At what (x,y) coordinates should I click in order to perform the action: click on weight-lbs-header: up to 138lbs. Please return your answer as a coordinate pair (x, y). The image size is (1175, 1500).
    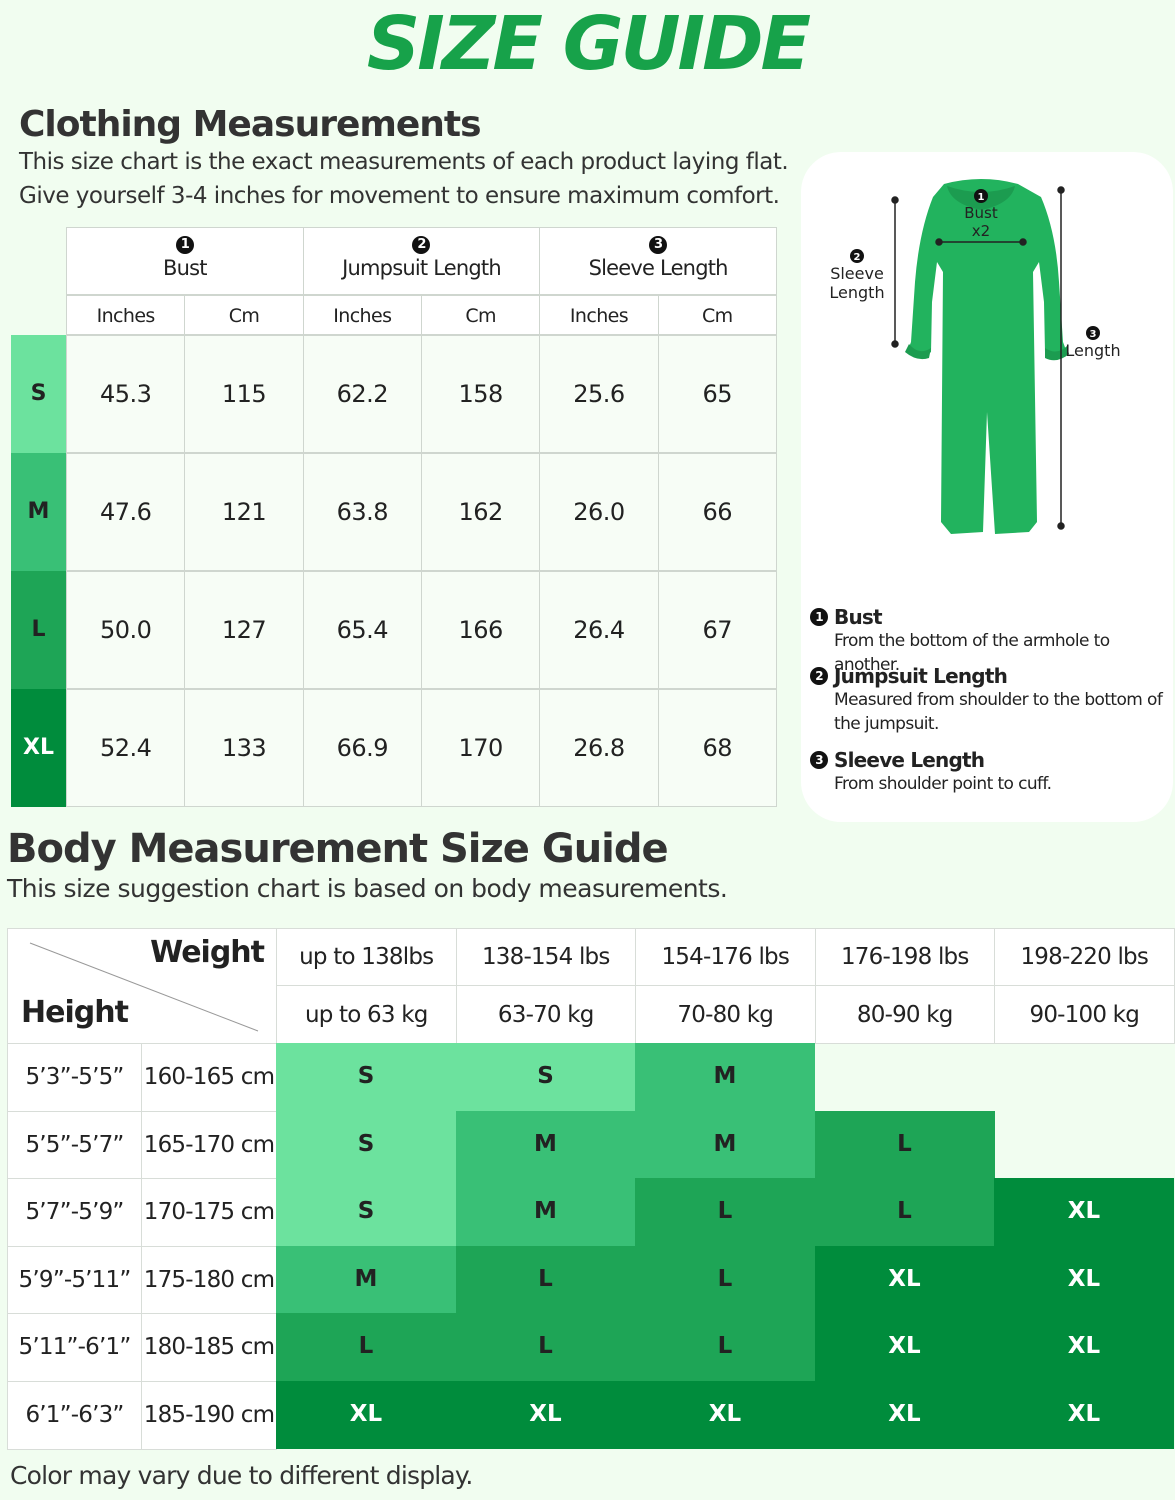
    Looking at the image, I should click on (366, 957).